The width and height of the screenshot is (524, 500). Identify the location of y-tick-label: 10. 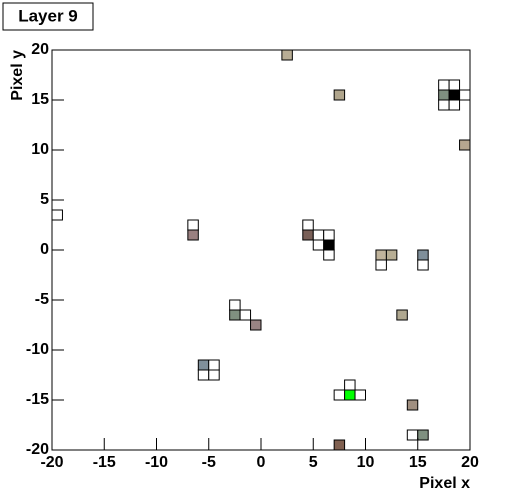
(40, 149).